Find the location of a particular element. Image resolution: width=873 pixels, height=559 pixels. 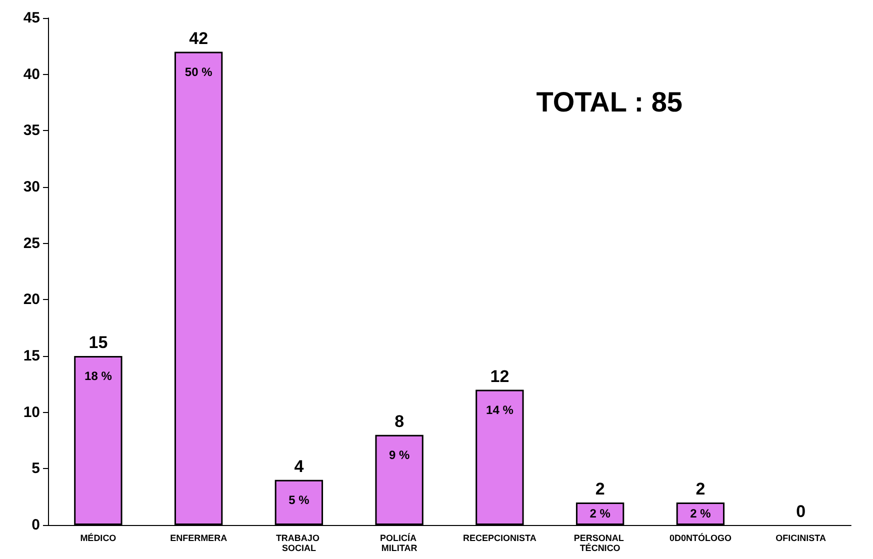

y-tick-label: 40 is located at coordinates (31, 74).